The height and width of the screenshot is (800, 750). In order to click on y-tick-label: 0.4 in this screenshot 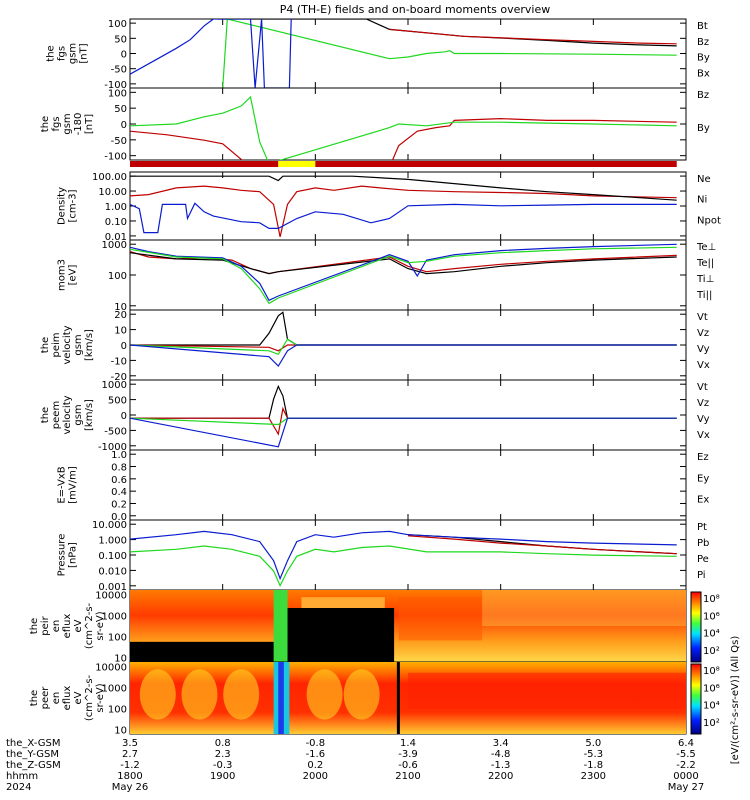, I will do `click(119, 492)`.